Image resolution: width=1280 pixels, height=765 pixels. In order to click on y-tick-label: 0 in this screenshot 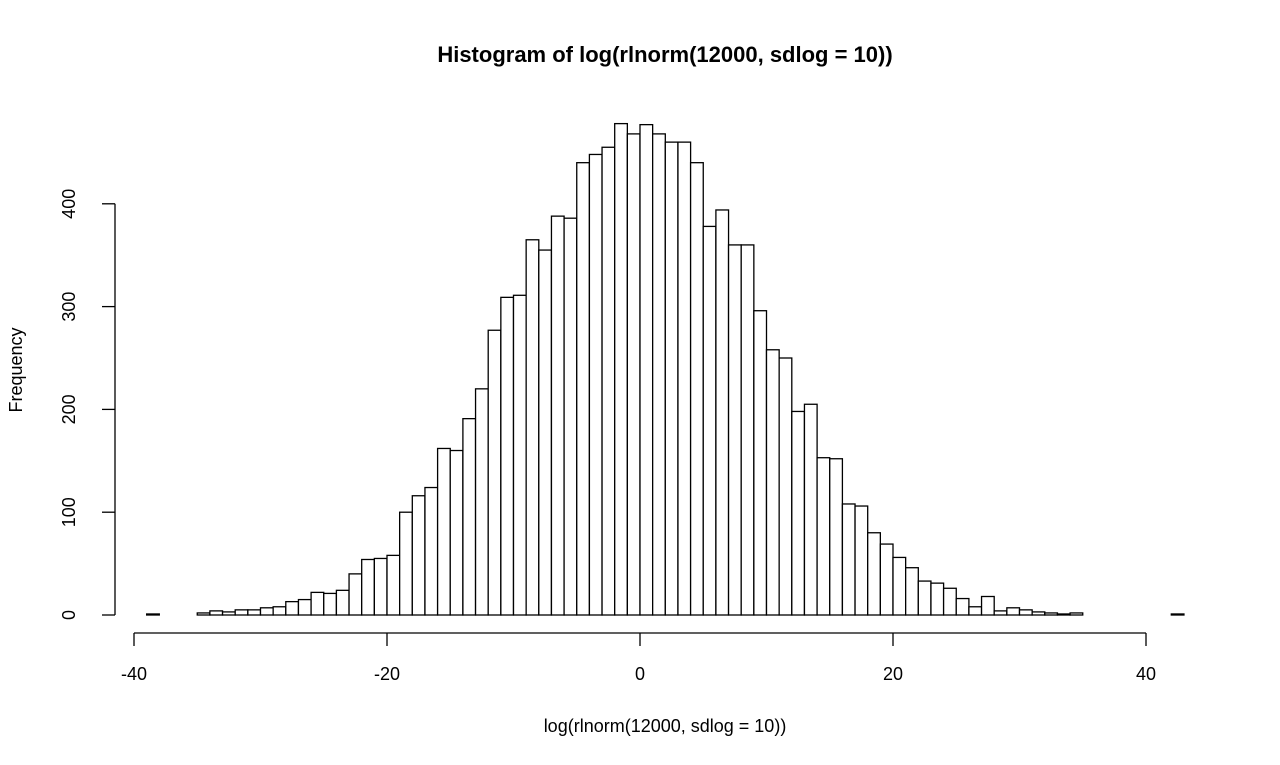, I will do `click(69, 615)`.